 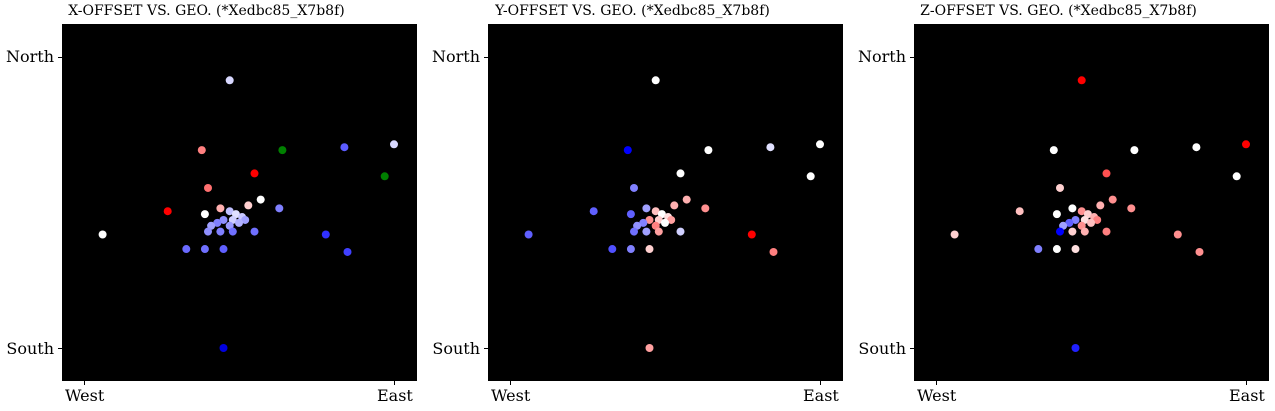 What do you see at coordinates (632, 11) in the screenshot?
I see `chart-title: Y-OFFSET VS. GEO. (*Xedbc85_X7b8f)` at bounding box center [632, 11].